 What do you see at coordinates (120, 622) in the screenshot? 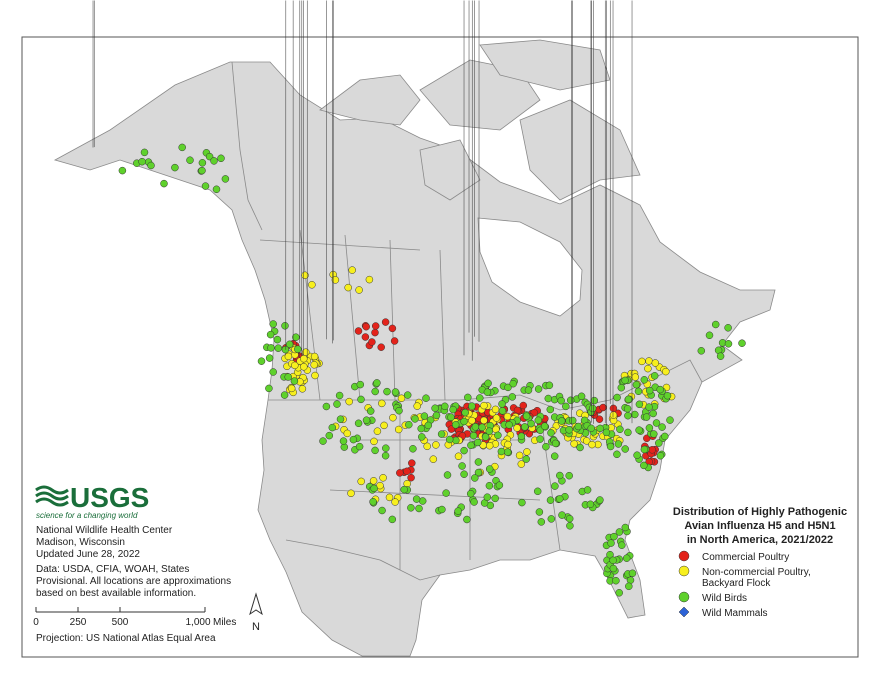
I see `scale-label: 500` at bounding box center [120, 622].